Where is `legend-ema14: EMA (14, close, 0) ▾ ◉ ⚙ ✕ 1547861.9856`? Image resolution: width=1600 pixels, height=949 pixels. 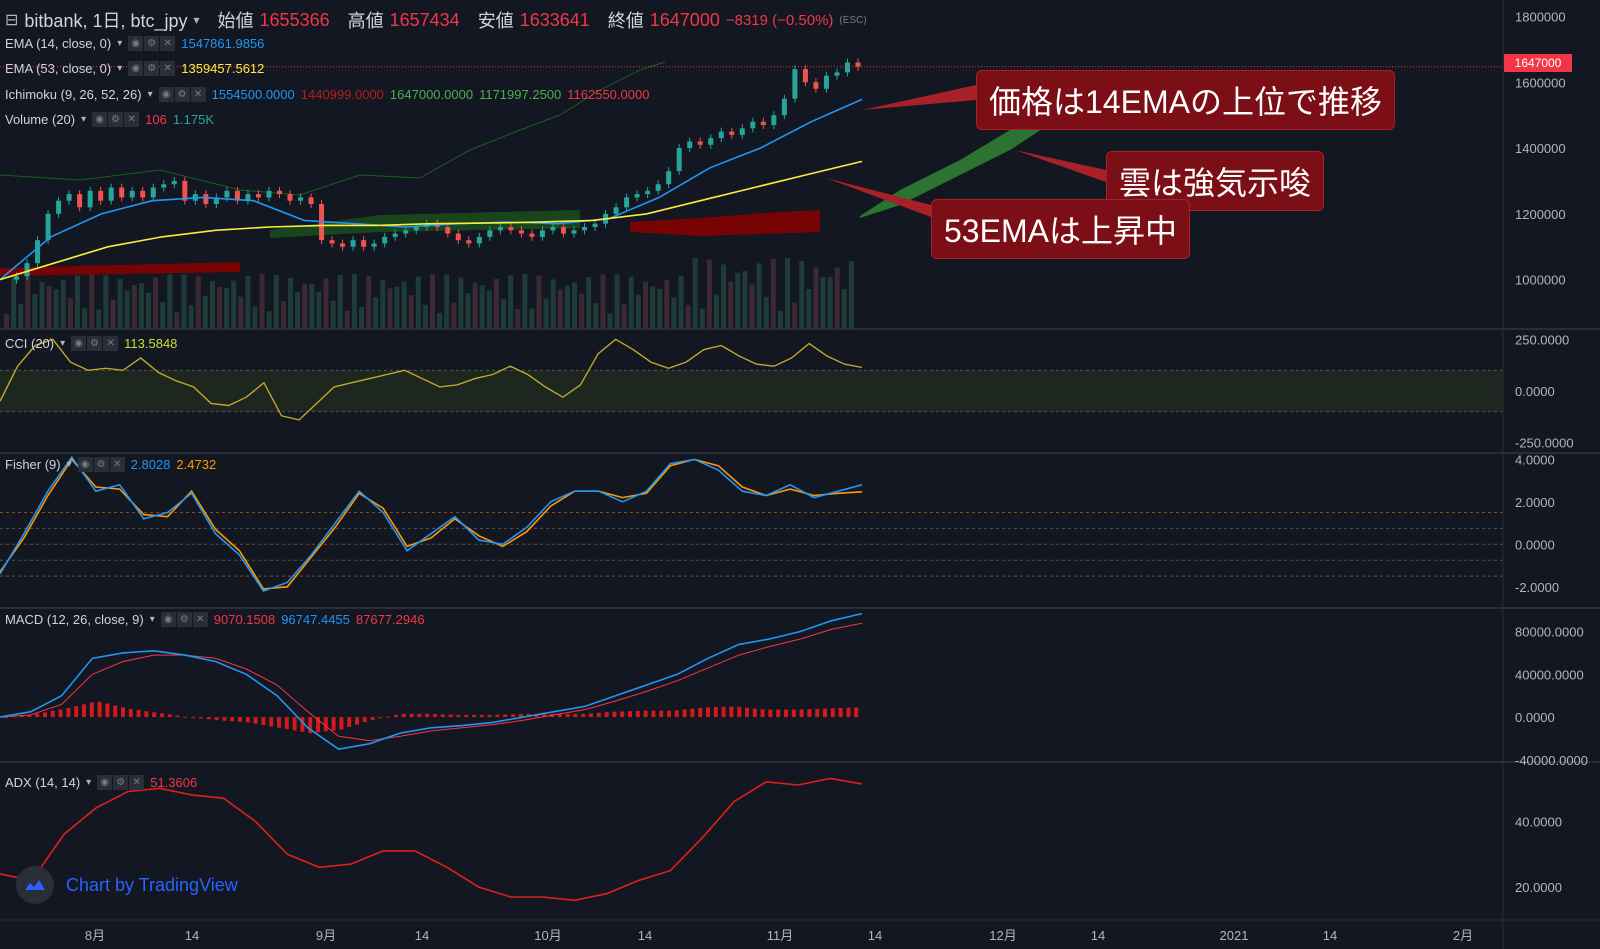 legend-ema14: EMA (14, close, 0) ▾ ◉ ⚙ ✕ 1547861.9856 is located at coordinates (134, 43).